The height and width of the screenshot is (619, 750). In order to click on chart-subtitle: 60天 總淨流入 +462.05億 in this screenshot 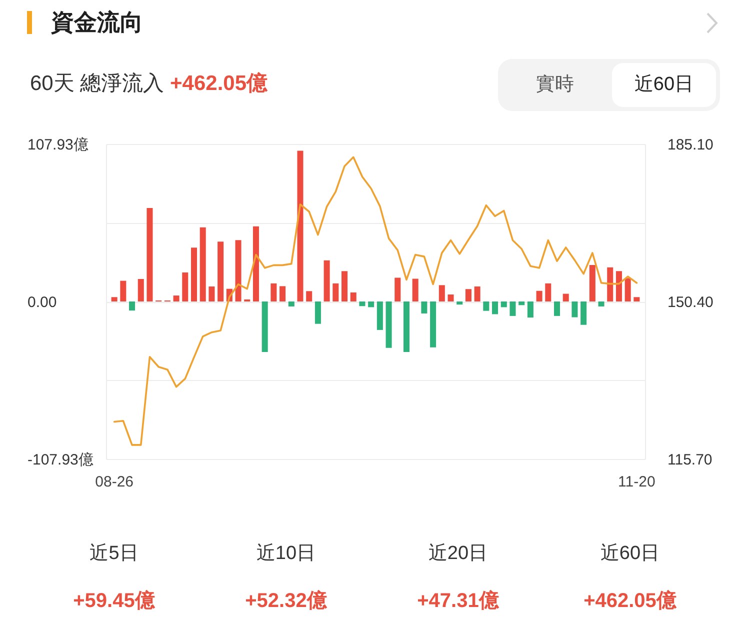, I will do `click(149, 83)`.